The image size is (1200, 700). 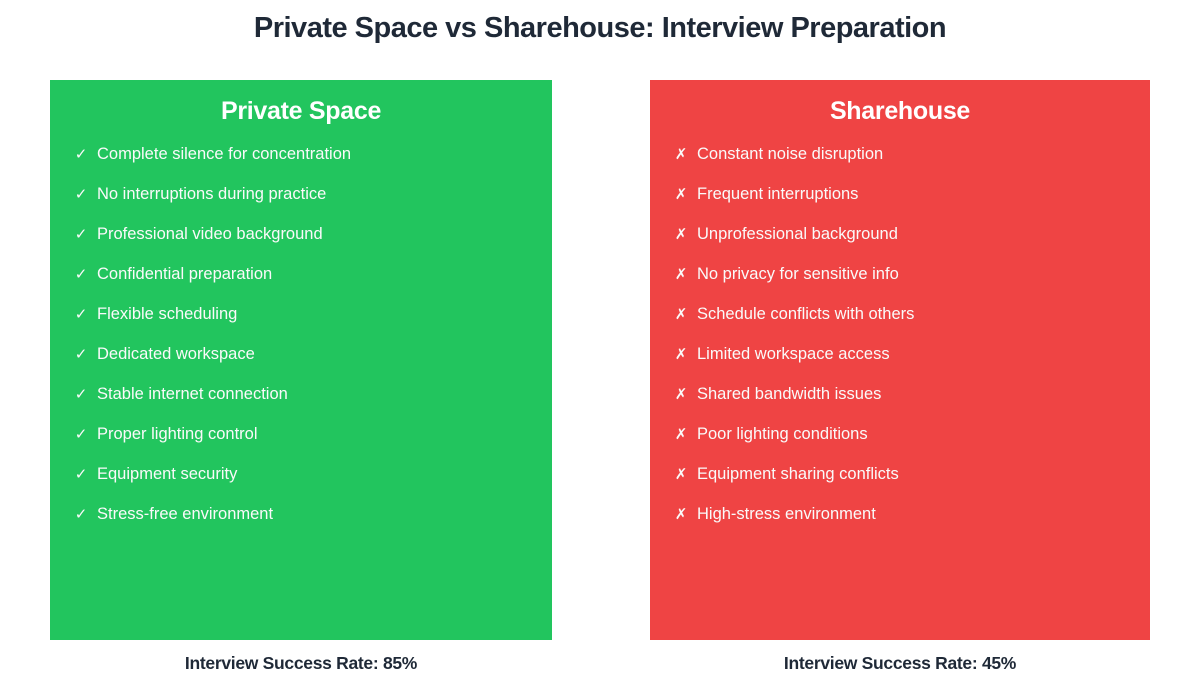 I want to click on list-item-label: Frequent interruptions, so click(x=778, y=193).